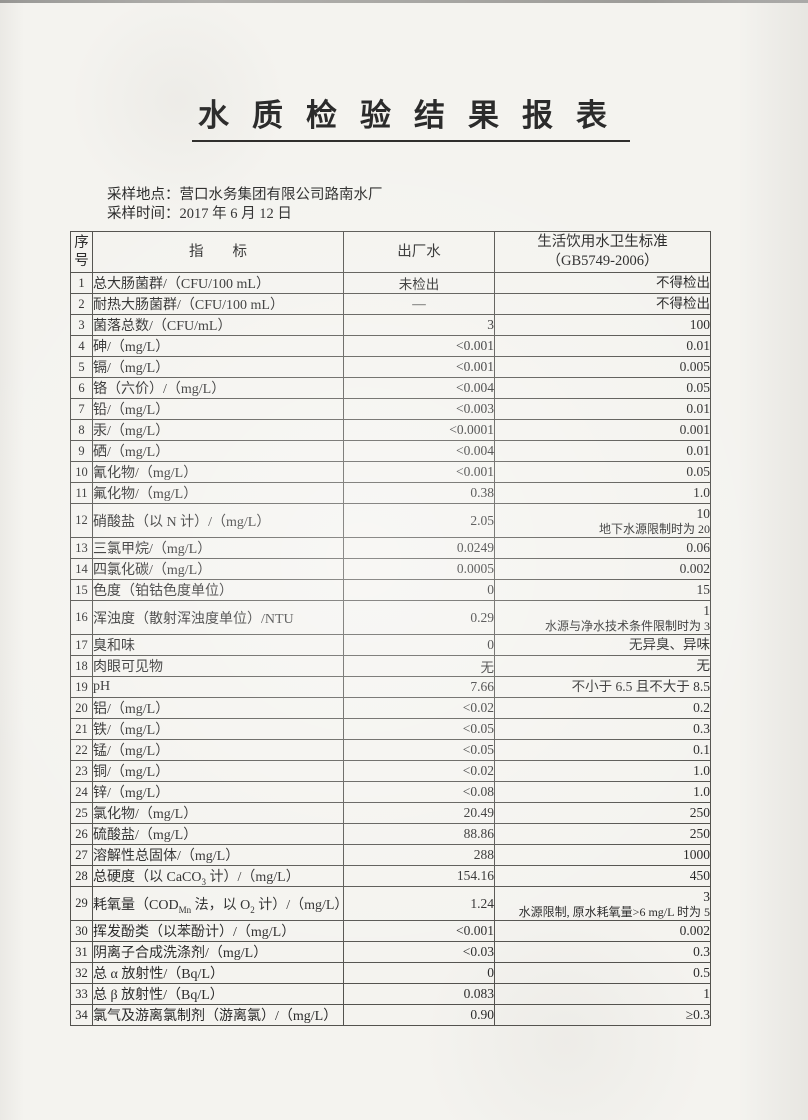 The width and height of the screenshot is (808, 1120). I want to click on table-row: 12 硝酸盐（以 N 计）/（mg/L） 2.05 10 地下水源限制时为 20, so click(390, 520).